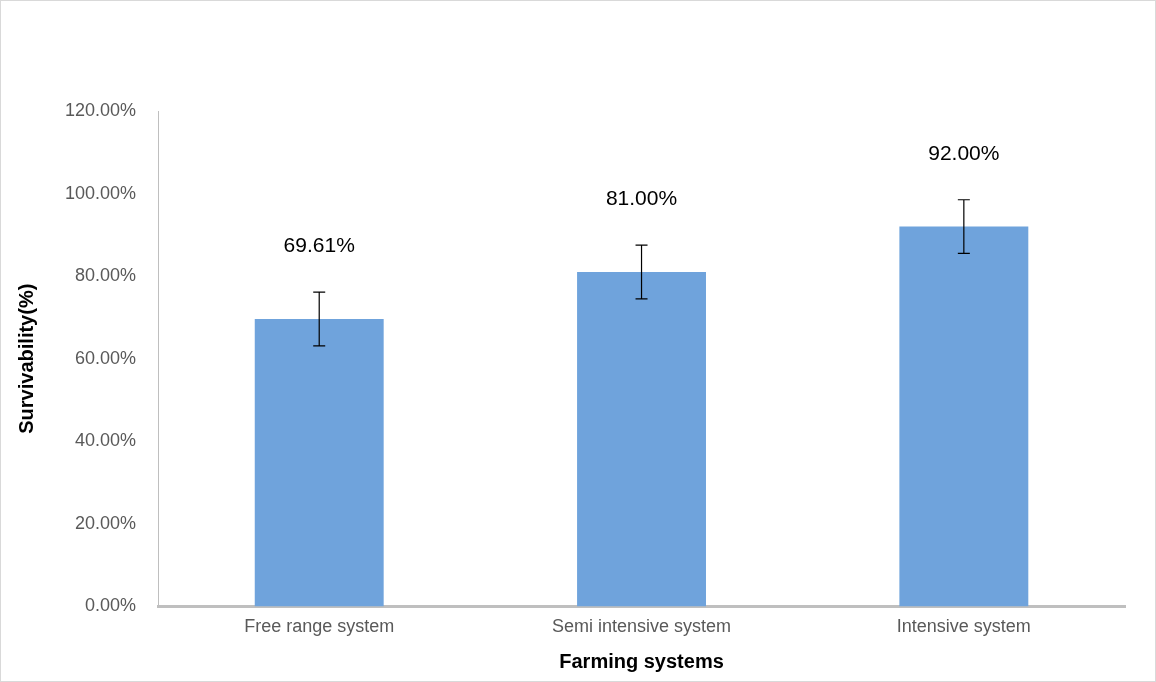  I want to click on x-axis-title: Farming systems, so click(641, 660).